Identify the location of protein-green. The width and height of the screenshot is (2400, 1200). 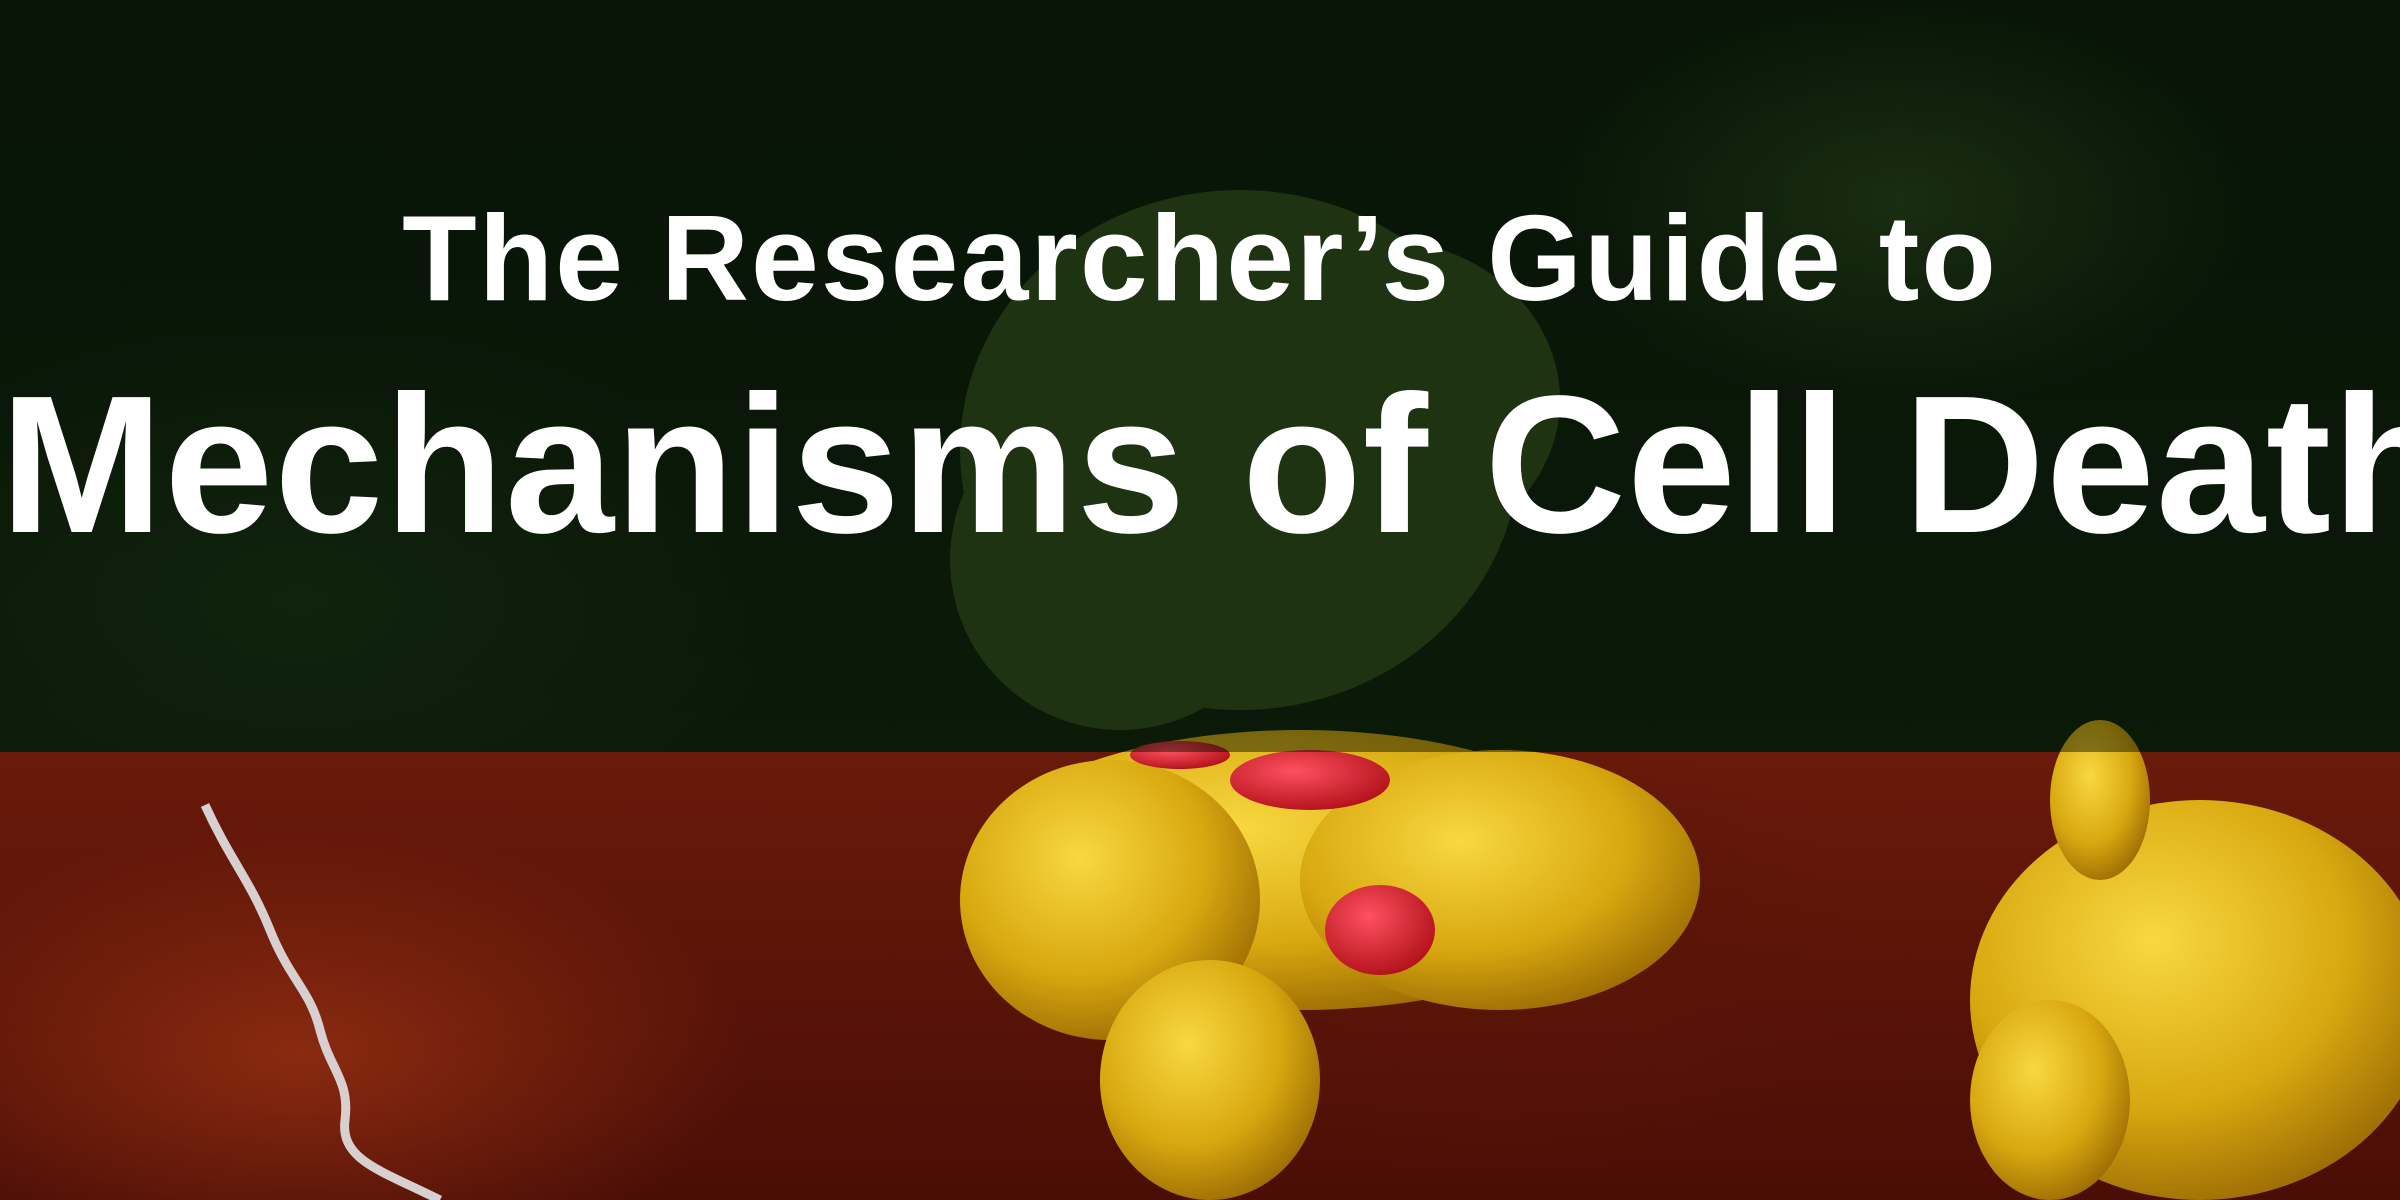
(1255, 460).